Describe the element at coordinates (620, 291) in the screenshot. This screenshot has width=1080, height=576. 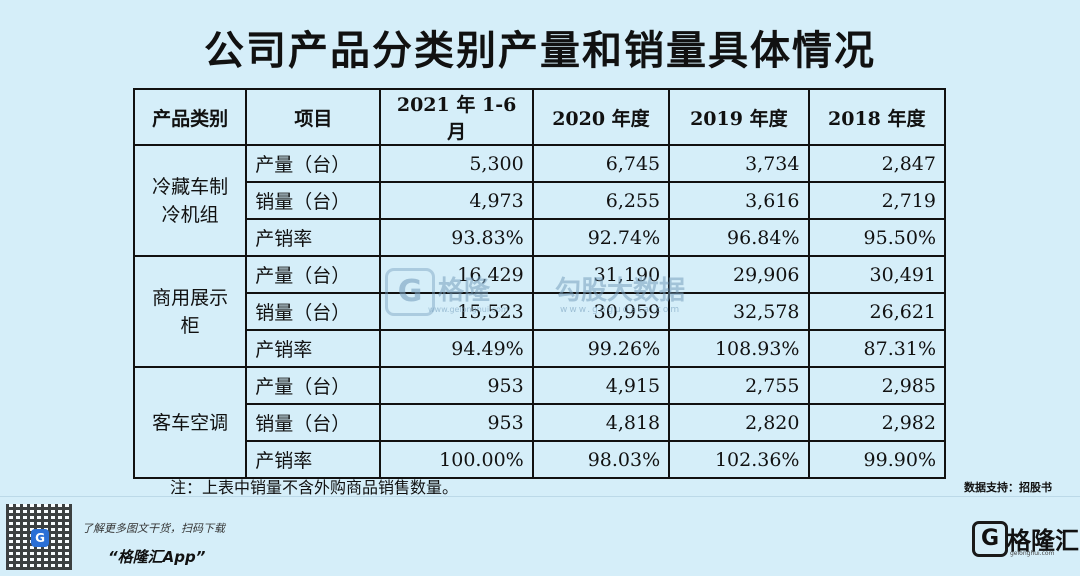
I see `watermark-second: 勾股大数据` at that location.